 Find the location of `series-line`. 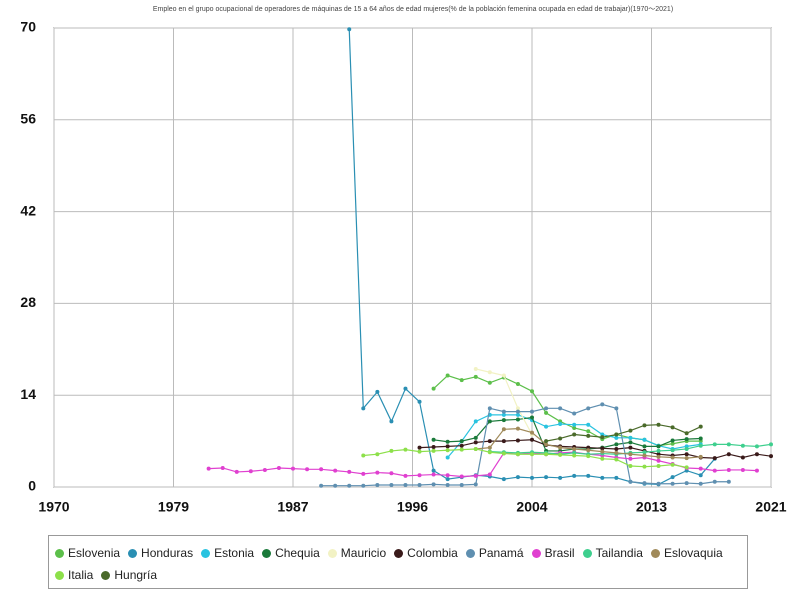

series-line is located at coordinates (567, 434).